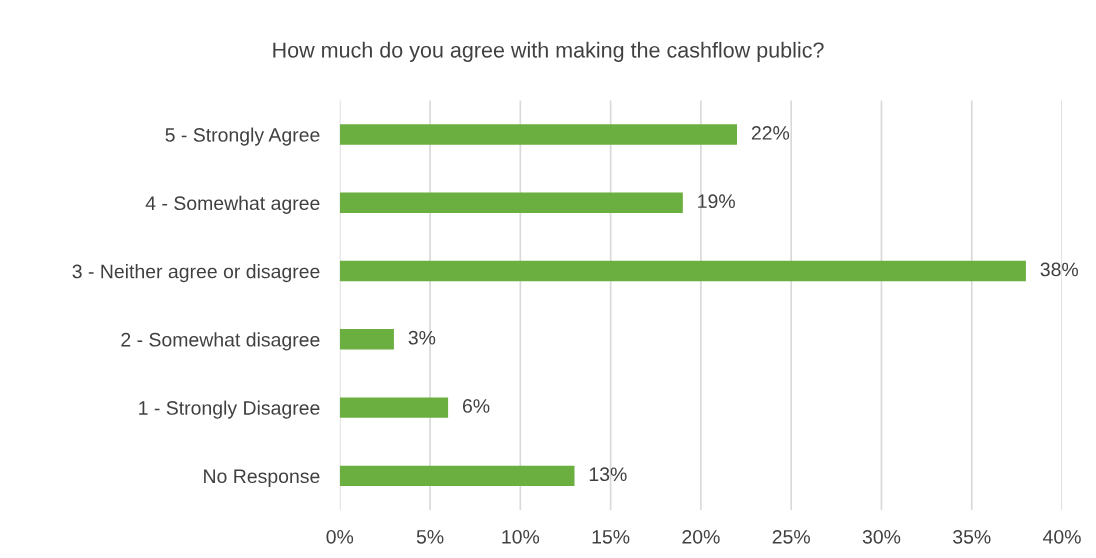 This screenshot has width=1096, height=558. What do you see at coordinates (430, 537) in the screenshot?
I see `x-tick-label: 5%` at bounding box center [430, 537].